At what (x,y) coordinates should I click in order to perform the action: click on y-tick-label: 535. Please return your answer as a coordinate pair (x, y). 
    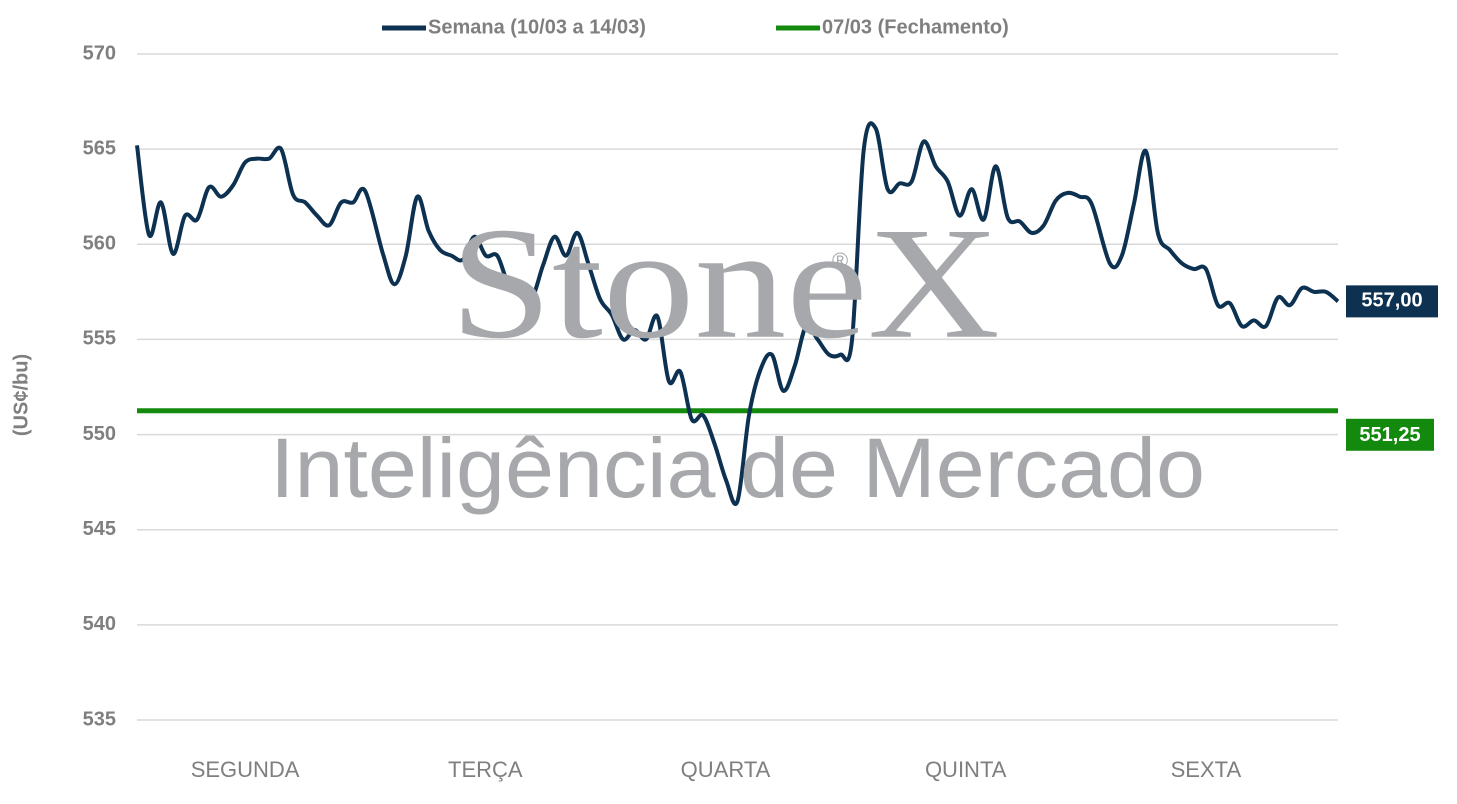
    Looking at the image, I should click on (99, 719).